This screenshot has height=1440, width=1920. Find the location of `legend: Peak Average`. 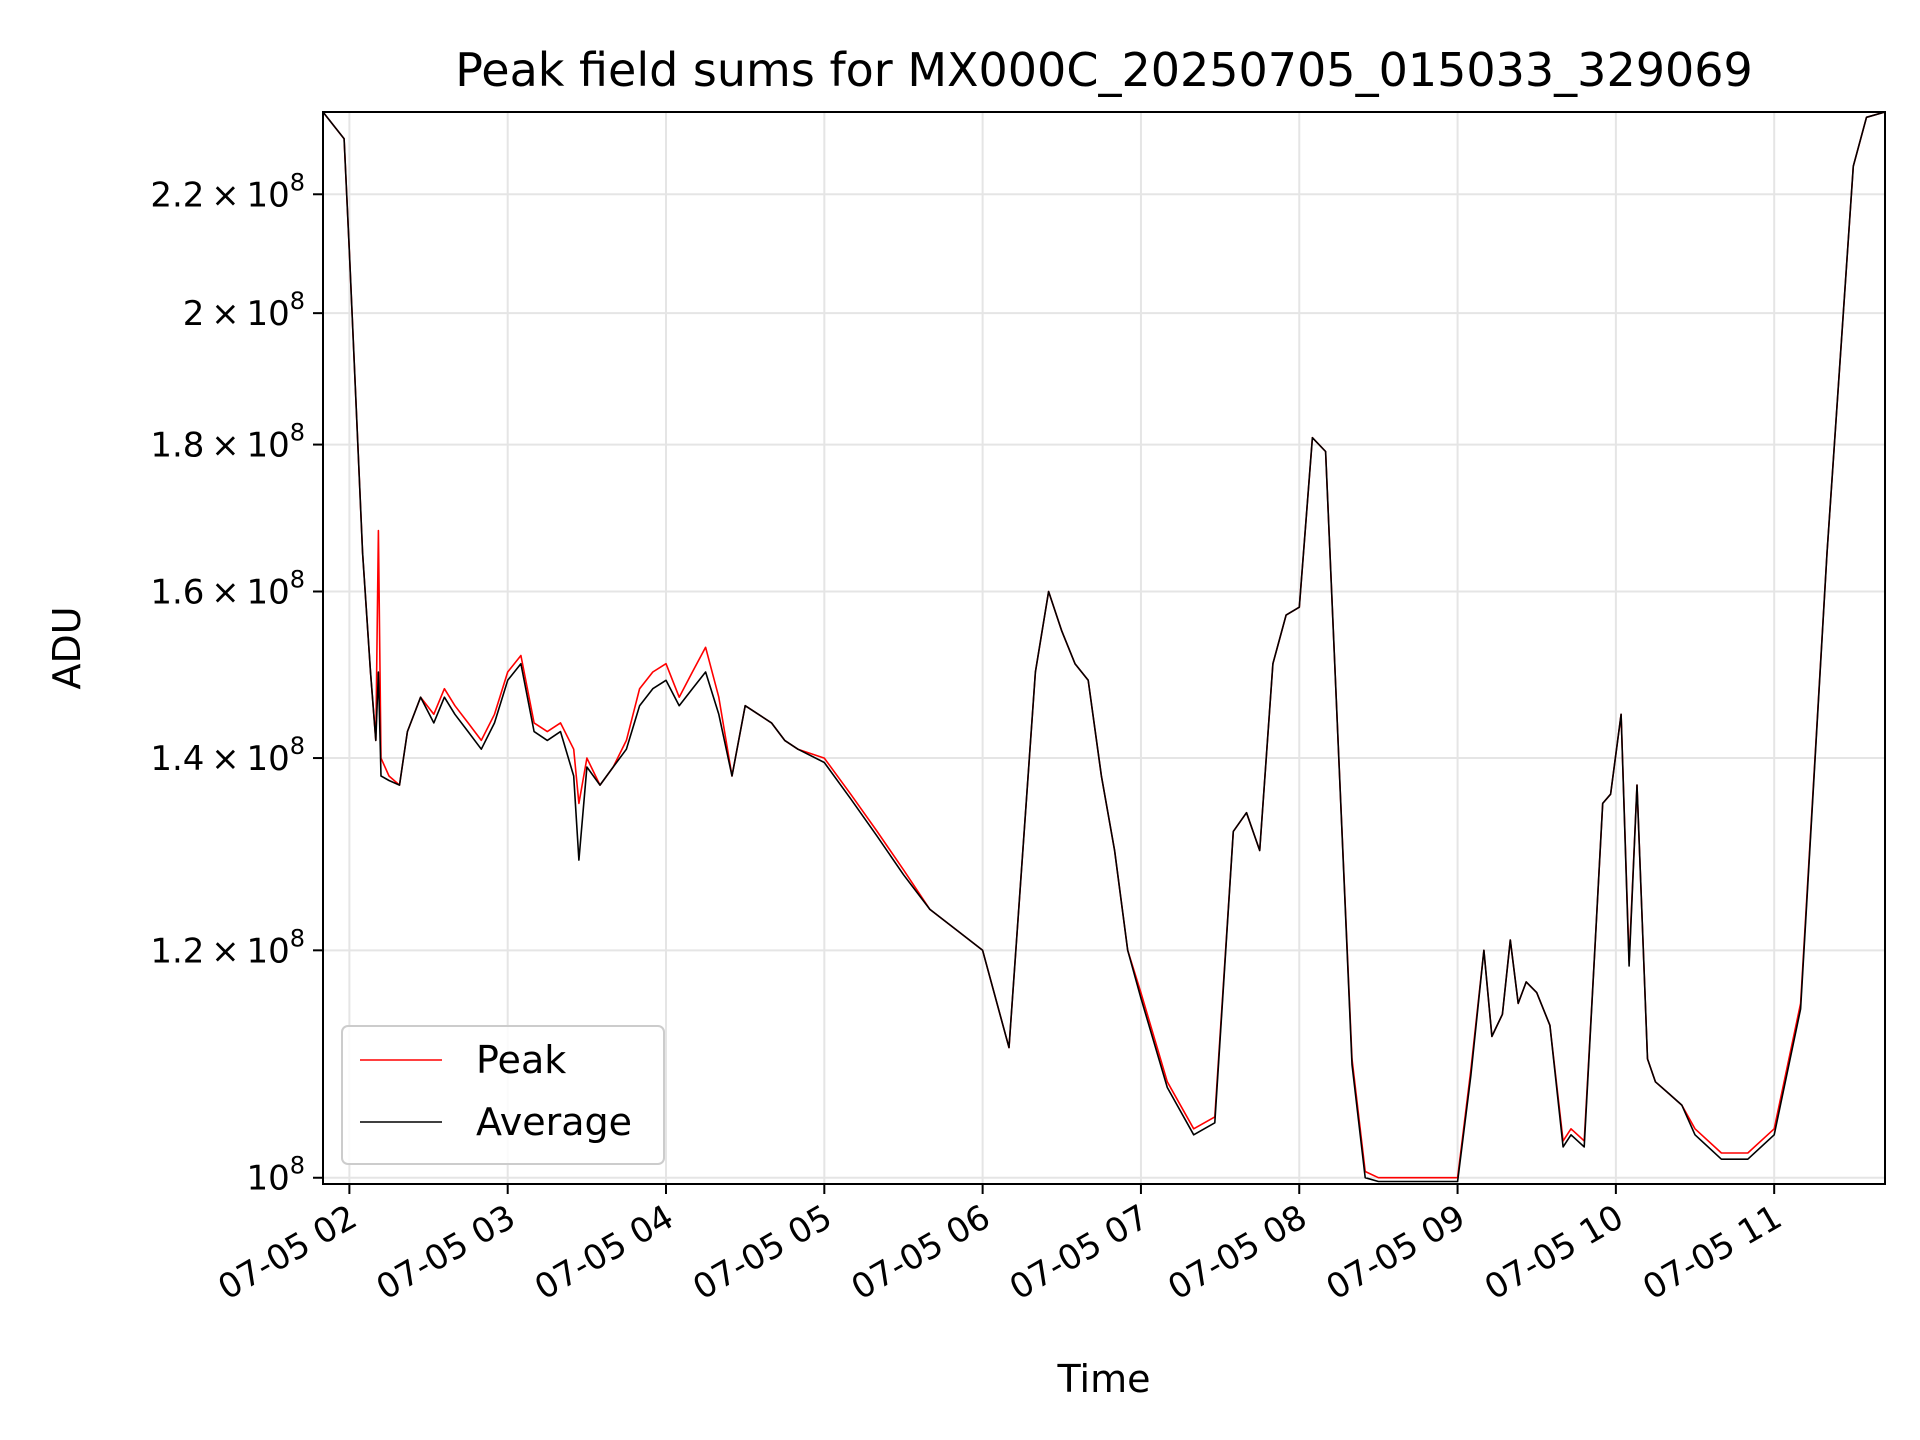

legend: Peak Average is located at coordinates (503, 1095).